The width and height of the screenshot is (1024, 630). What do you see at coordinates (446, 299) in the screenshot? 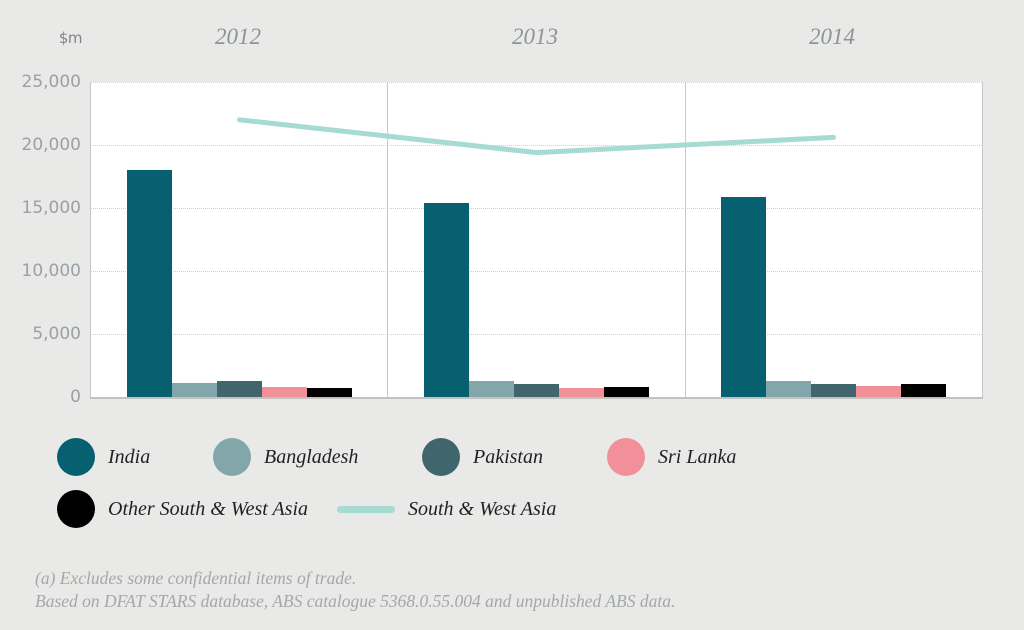
I see `bar-india-2013` at bounding box center [446, 299].